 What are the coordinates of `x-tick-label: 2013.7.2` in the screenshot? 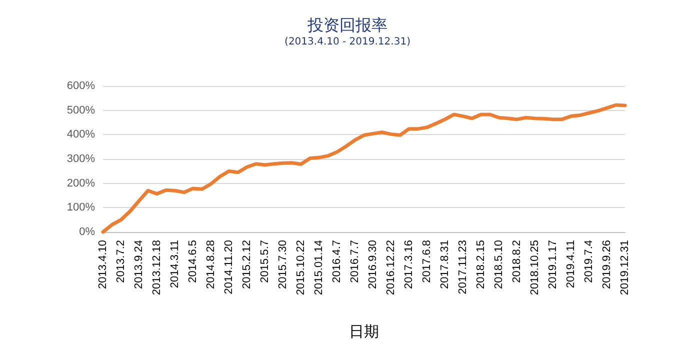 It's located at (121, 261).